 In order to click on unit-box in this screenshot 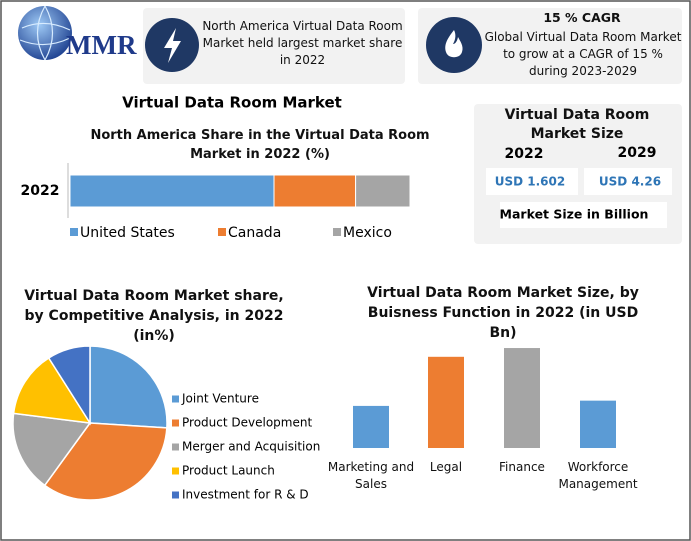, I will do `click(583, 215)`.